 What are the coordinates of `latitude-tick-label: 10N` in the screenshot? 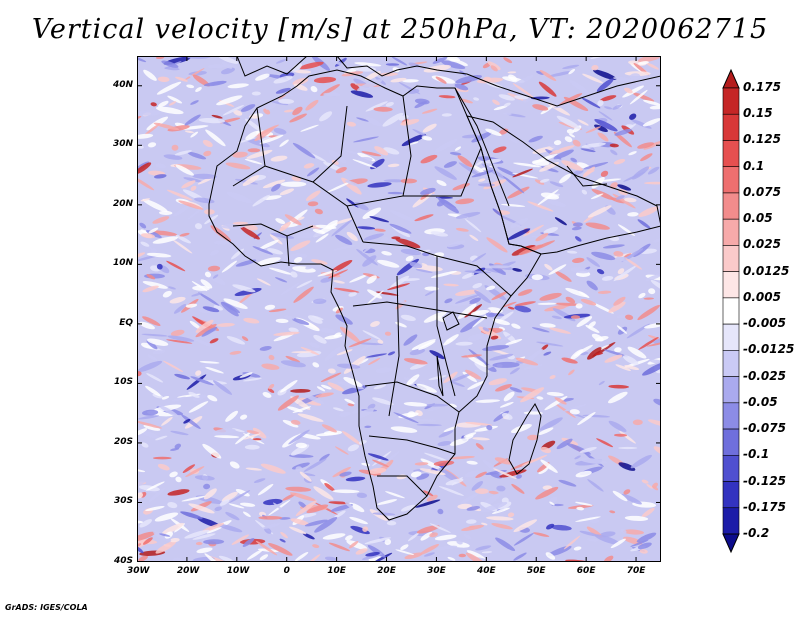 It's located at (122, 263).